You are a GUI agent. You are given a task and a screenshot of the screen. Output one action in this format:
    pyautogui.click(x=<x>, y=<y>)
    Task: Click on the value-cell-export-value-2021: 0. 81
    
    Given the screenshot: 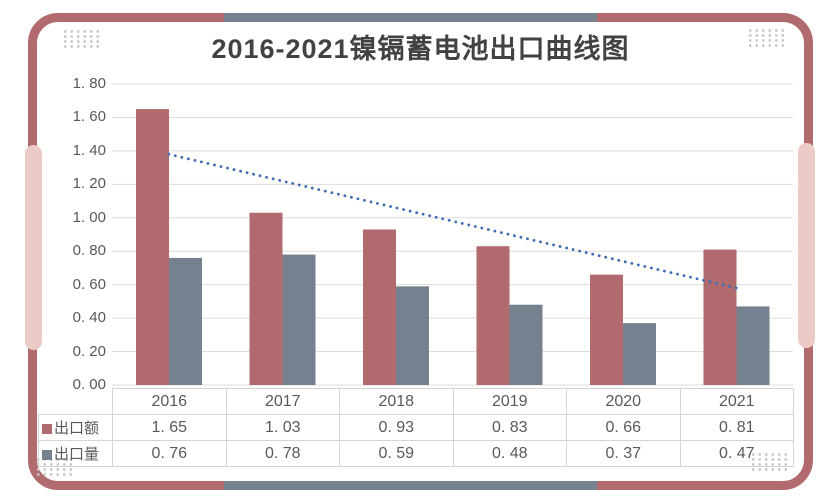 What is the action you would take?
    pyautogui.click(x=736, y=427)
    